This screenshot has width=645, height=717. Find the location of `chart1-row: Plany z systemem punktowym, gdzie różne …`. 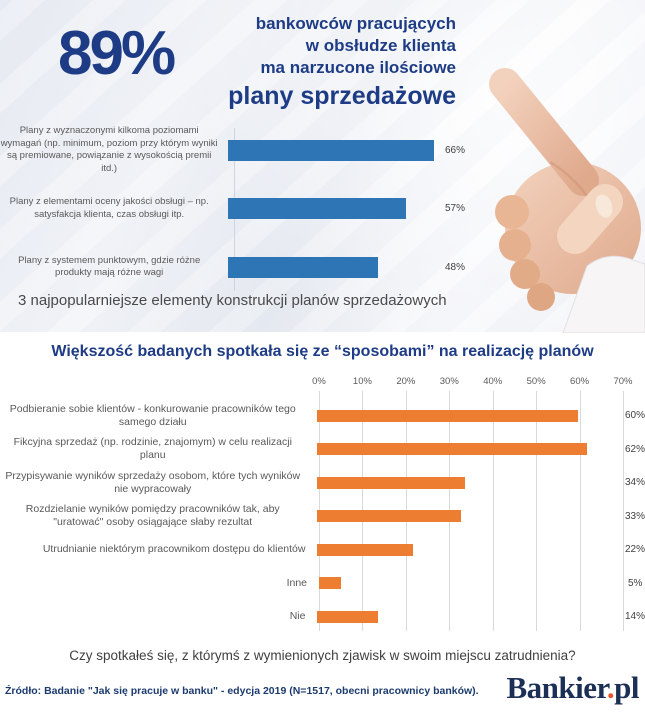

chart1-row: Plany z systemem punktowym, gdzie różne … is located at coordinates (232, 267).